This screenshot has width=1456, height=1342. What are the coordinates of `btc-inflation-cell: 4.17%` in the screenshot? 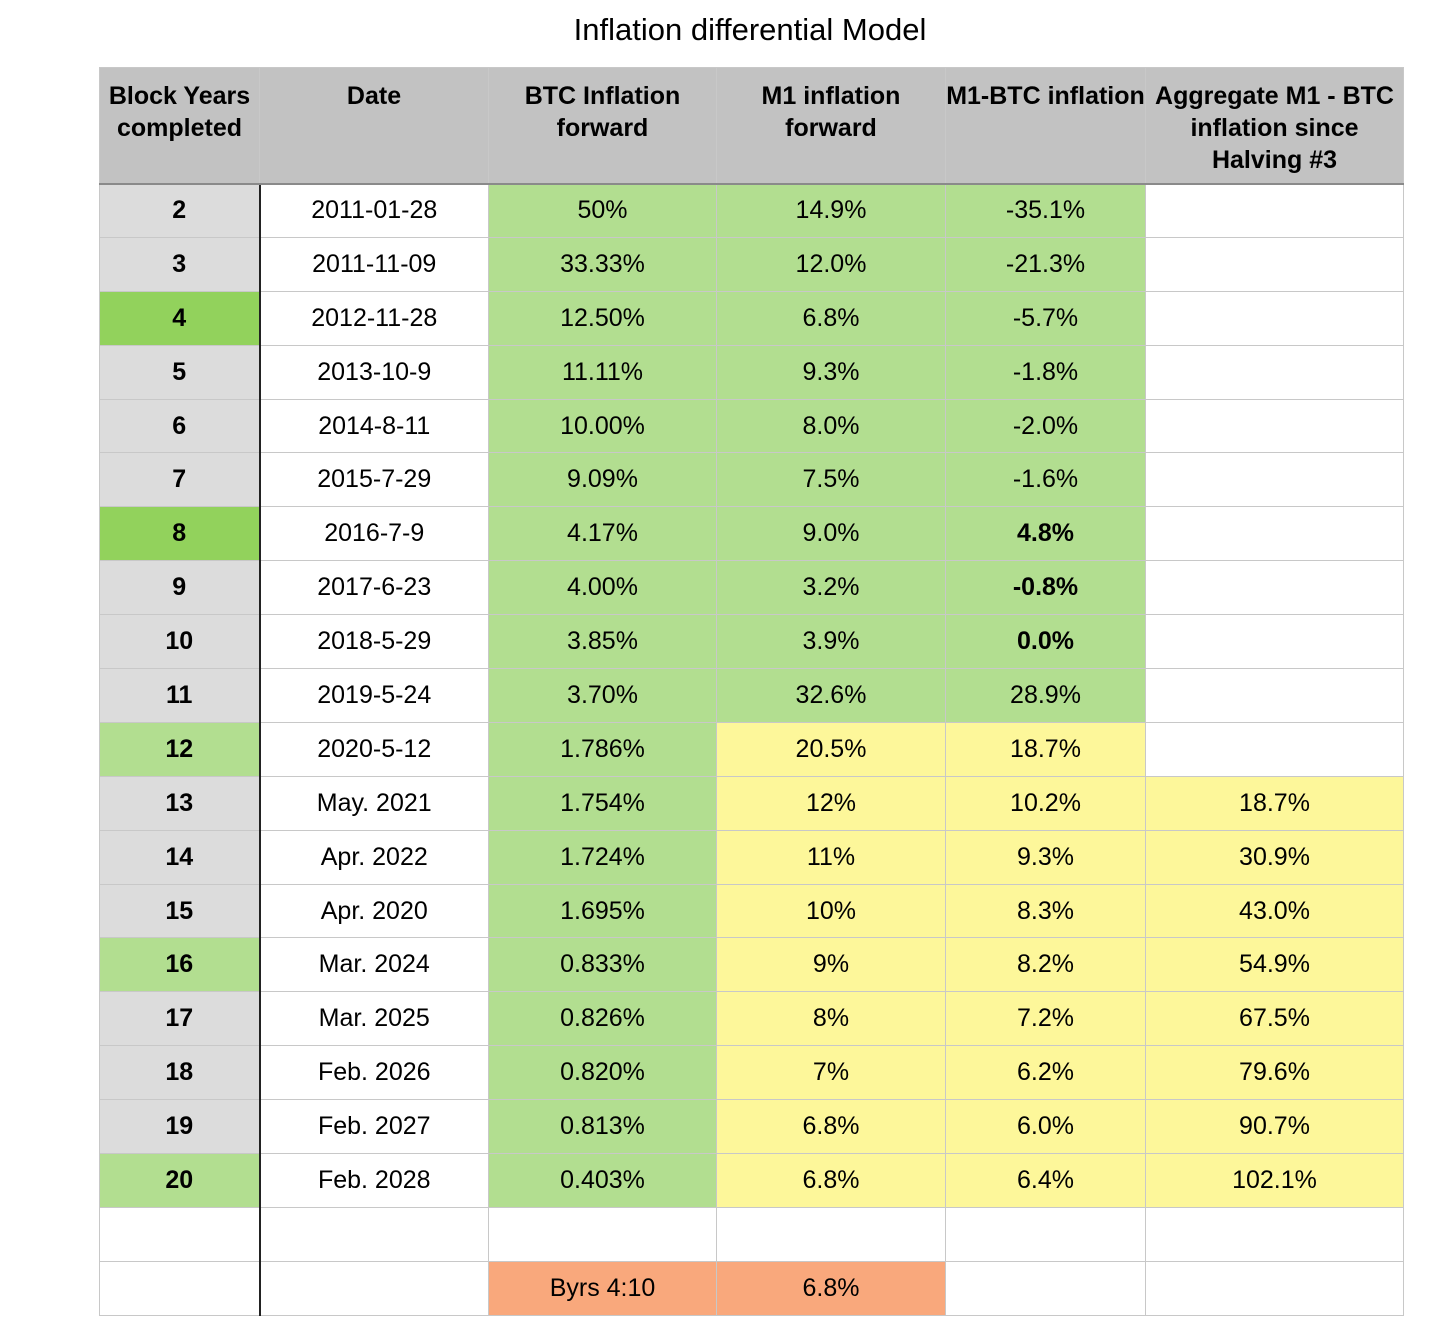 It's located at (602, 534).